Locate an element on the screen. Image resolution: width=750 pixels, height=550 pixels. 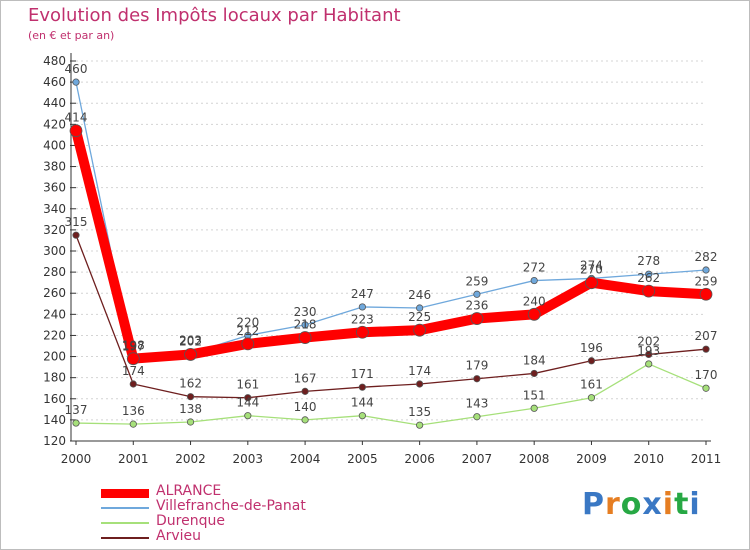
data-label: 230 is located at coordinates (305, 312).